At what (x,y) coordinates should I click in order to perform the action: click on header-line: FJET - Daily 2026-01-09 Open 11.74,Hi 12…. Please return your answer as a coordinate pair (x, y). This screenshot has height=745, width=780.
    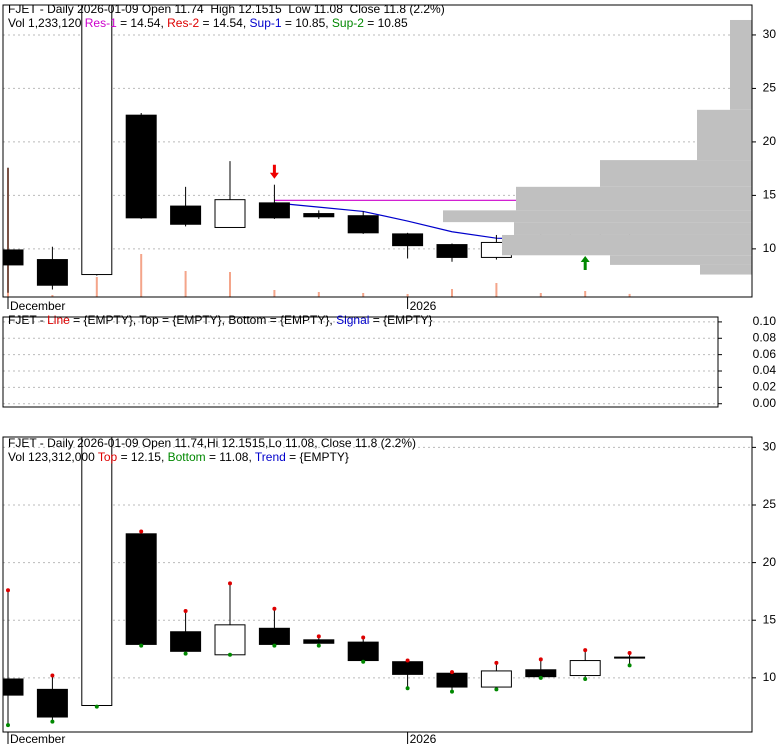
    Looking at the image, I should click on (212, 443).